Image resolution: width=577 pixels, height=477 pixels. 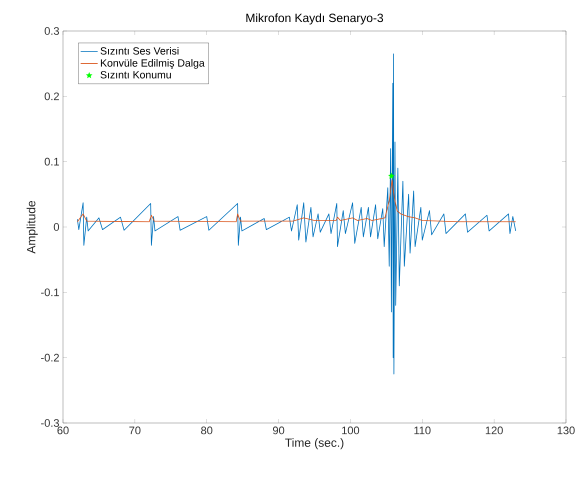 I want to click on y-tick-label: 0, so click(x=57, y=227).